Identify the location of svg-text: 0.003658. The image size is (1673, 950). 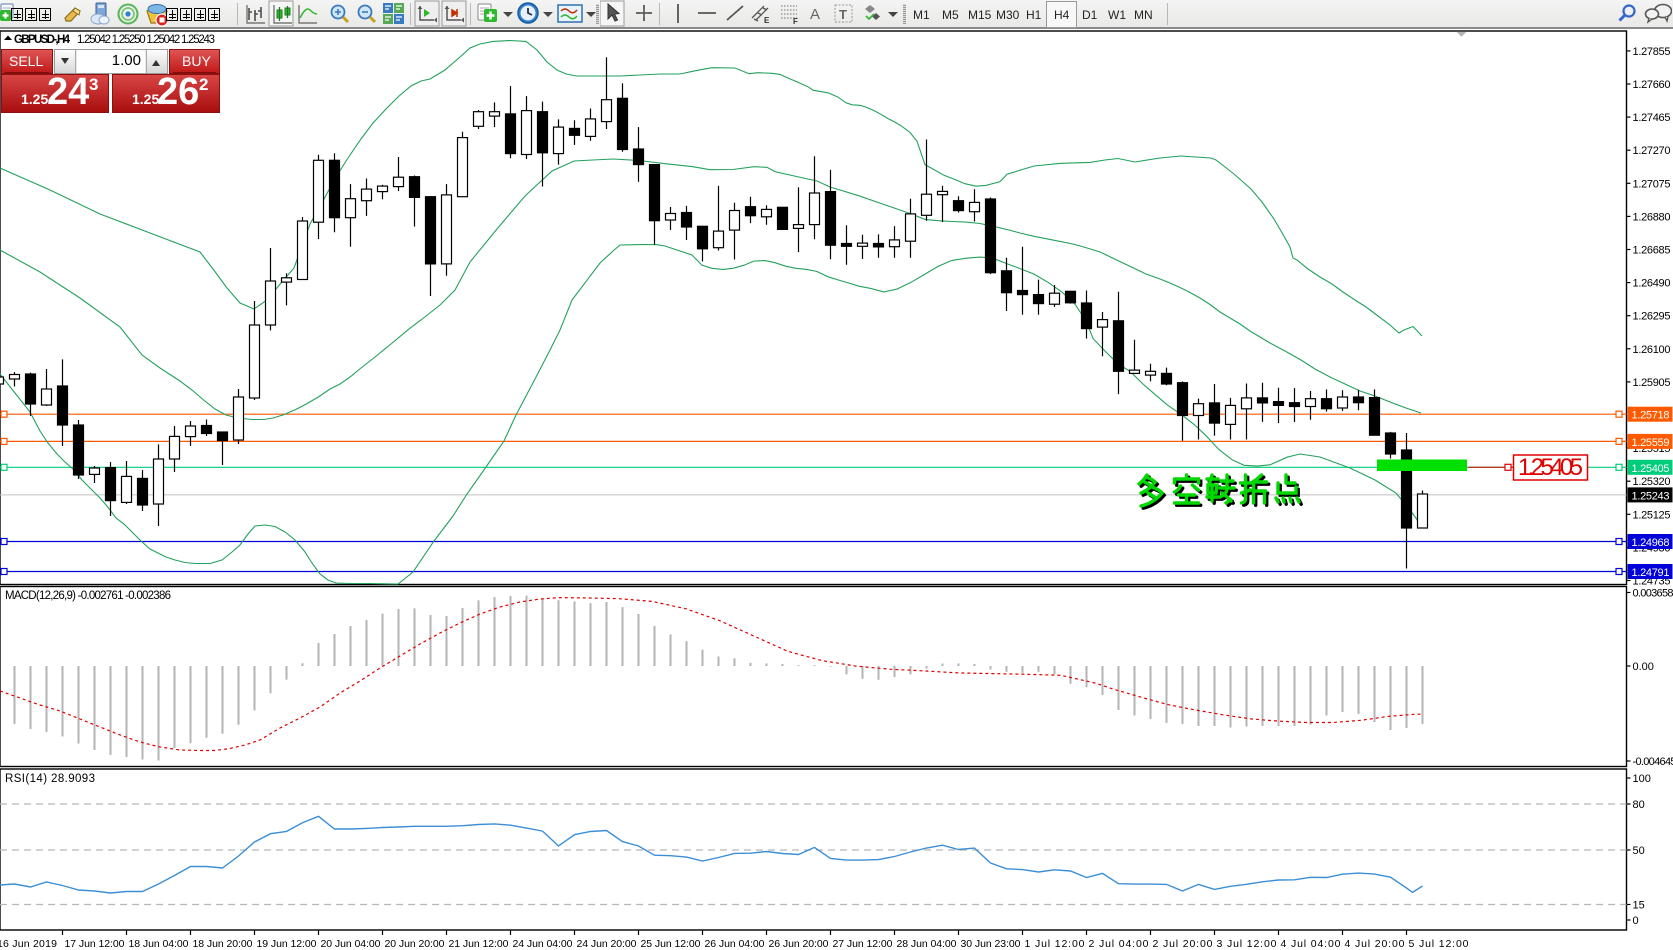
(1653, 594).